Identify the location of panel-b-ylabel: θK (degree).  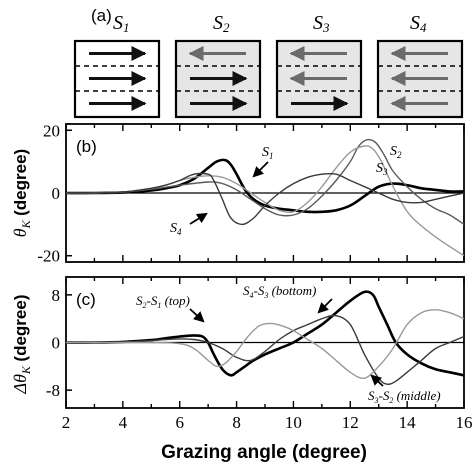
(21, 193).